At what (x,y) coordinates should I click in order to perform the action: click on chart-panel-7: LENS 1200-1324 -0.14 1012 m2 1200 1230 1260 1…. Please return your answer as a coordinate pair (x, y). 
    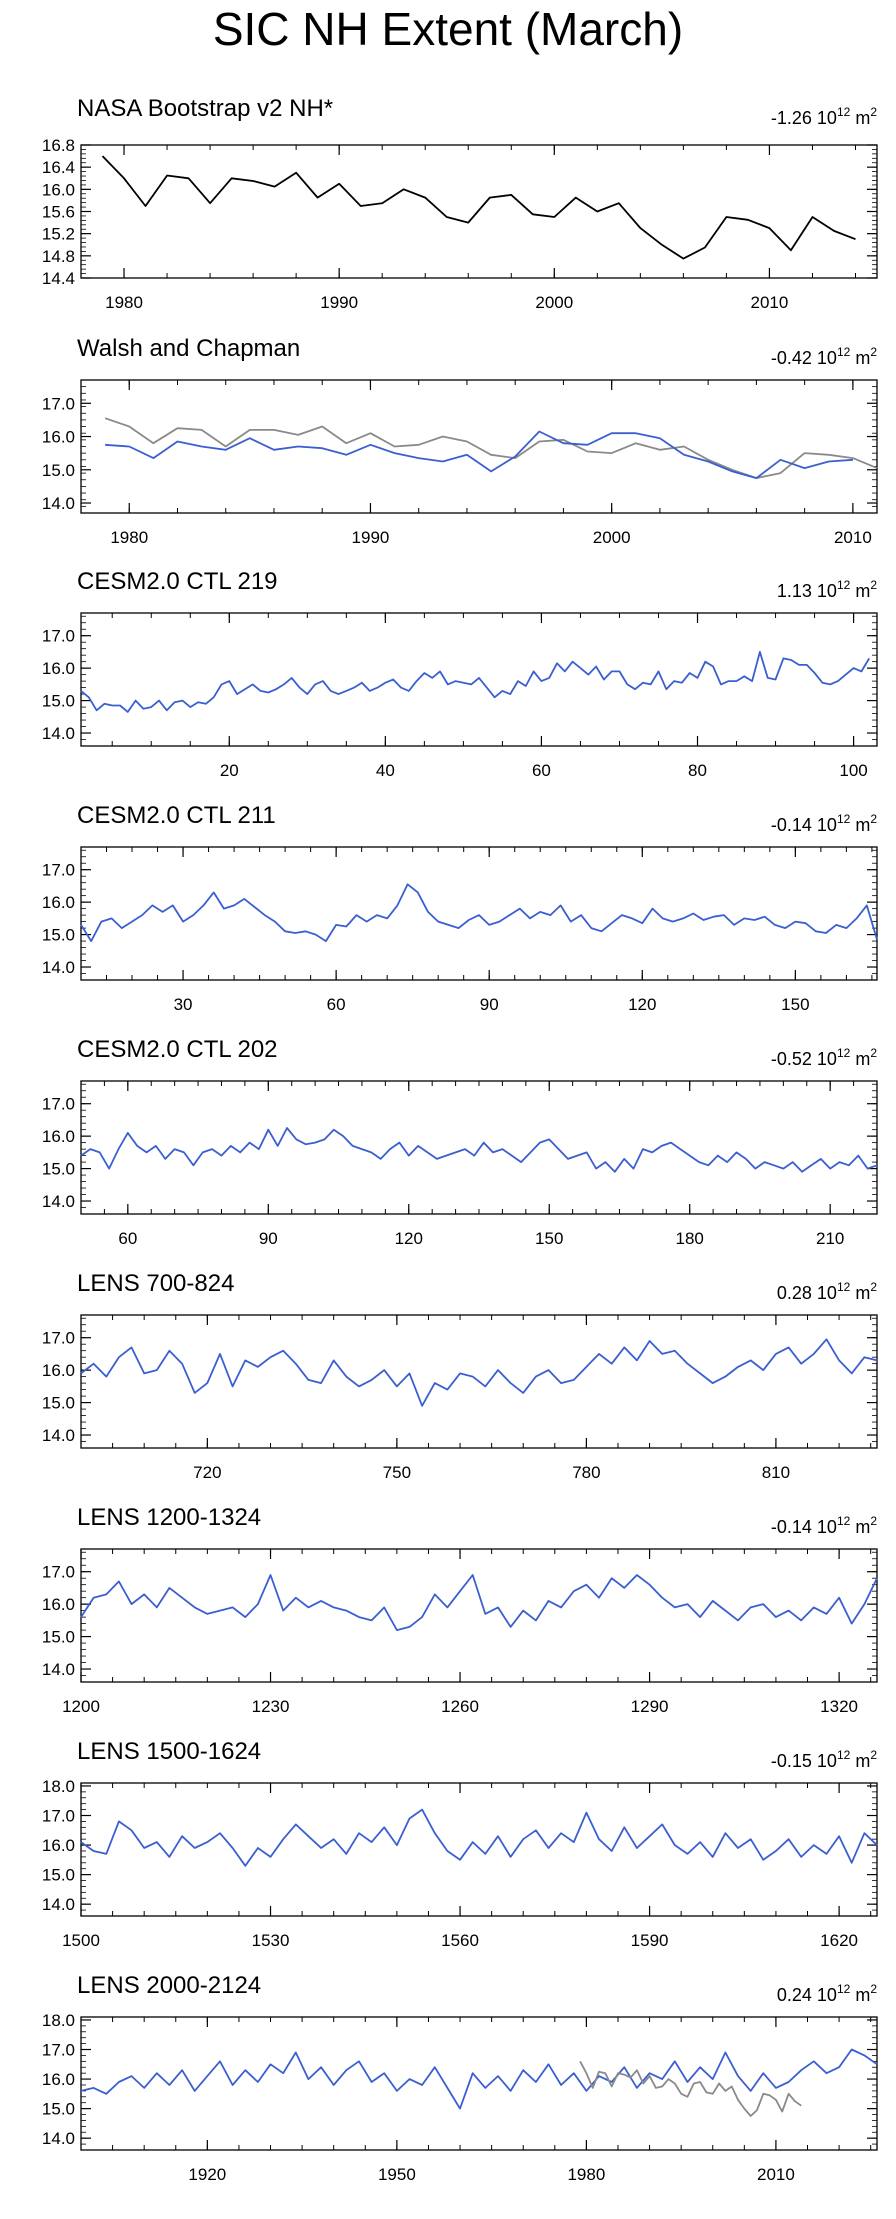
    Looking at the image, I should click on (460, 1610).